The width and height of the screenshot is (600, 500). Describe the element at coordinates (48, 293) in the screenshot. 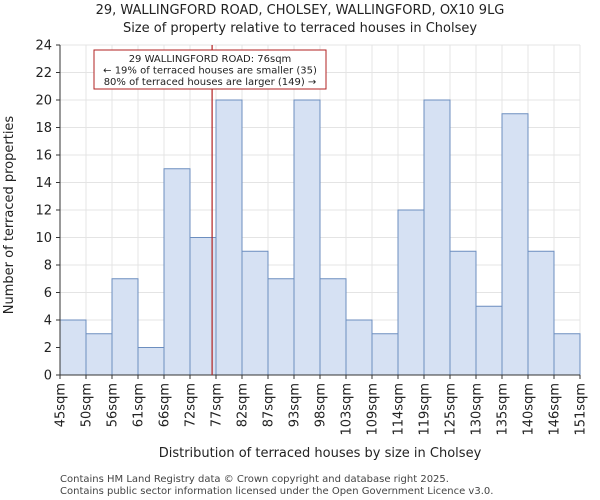

I see `y-tick-label: 6` at that location.